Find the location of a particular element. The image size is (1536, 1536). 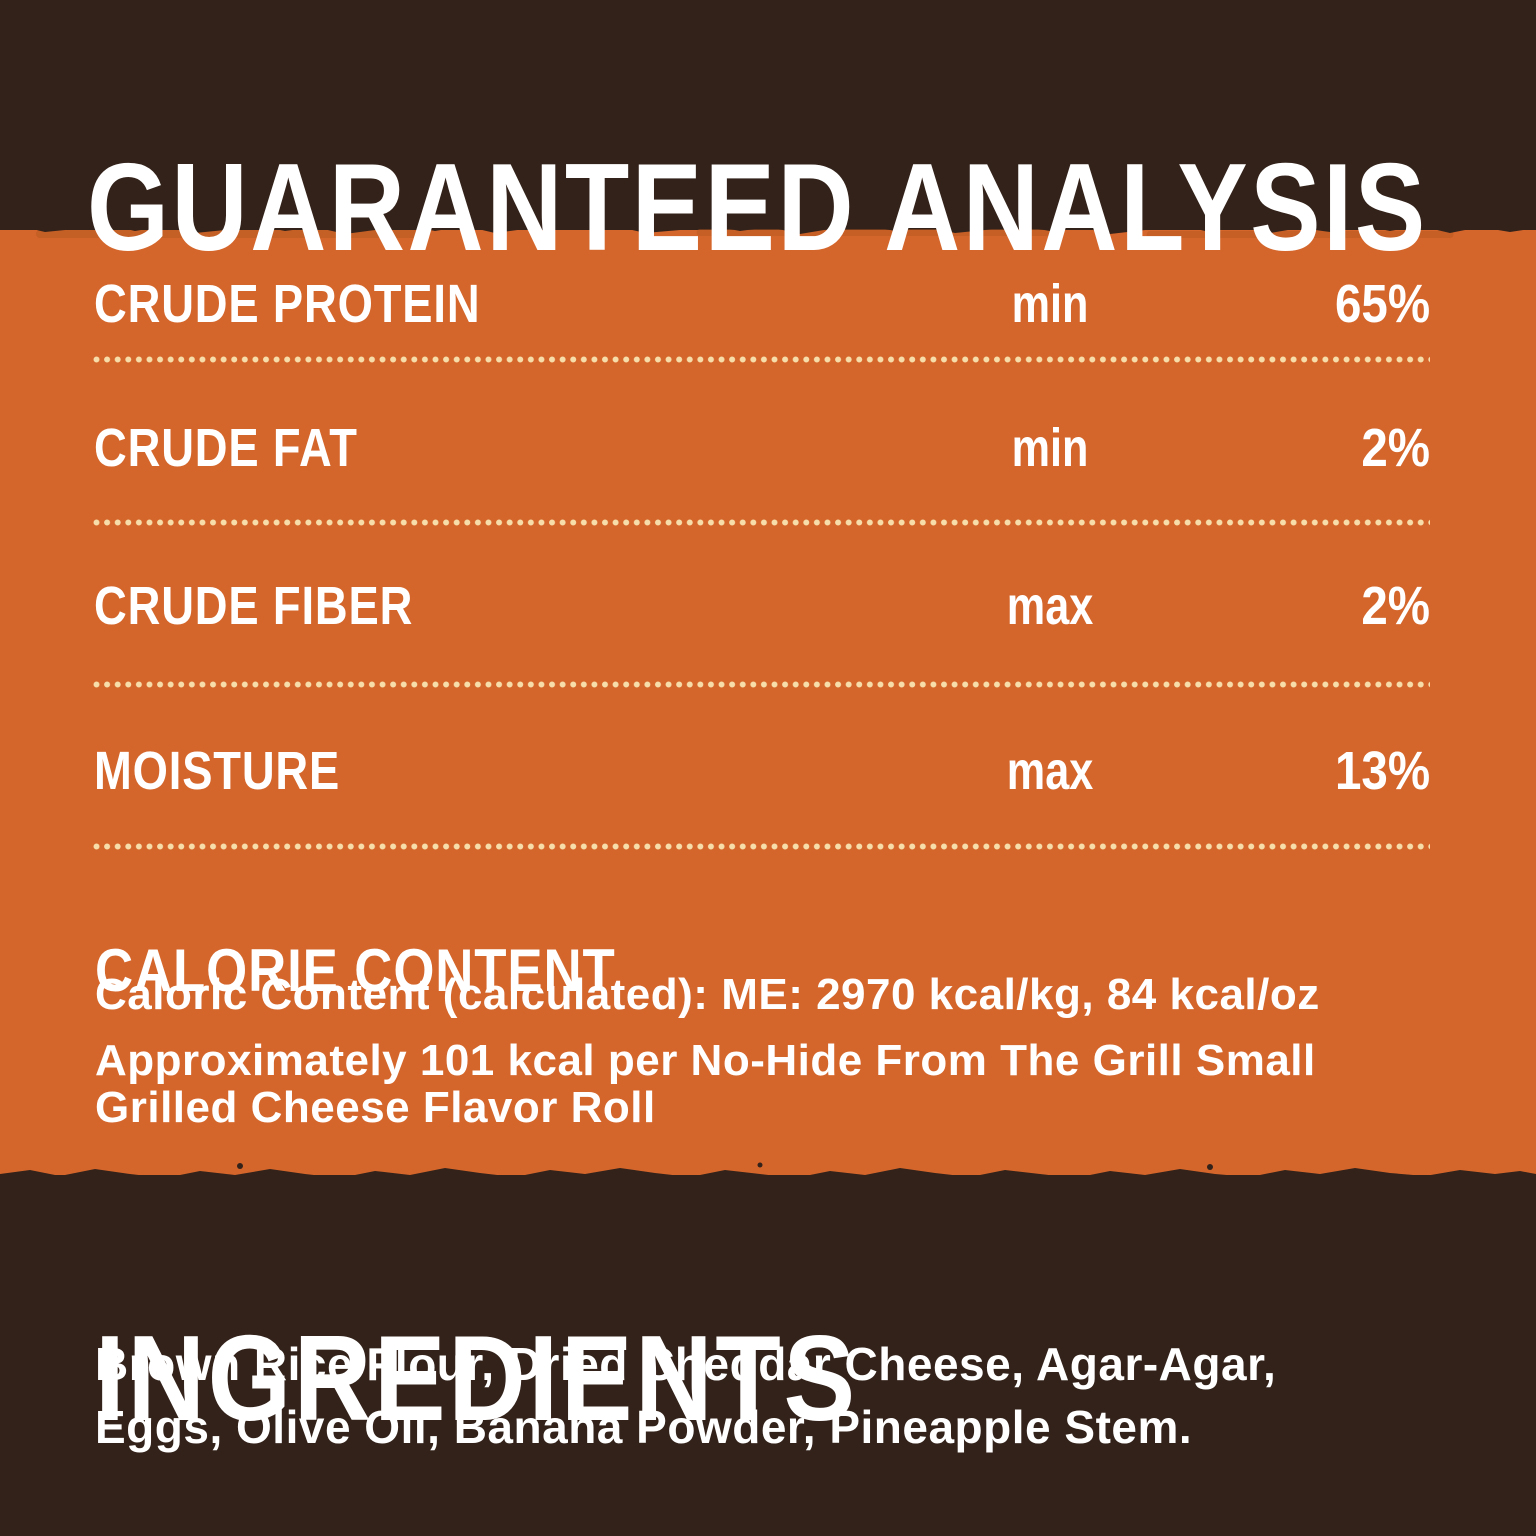

calorie-detail-line: Grilled Cheese Flavor Roll is located at coordinates (375, 1107).